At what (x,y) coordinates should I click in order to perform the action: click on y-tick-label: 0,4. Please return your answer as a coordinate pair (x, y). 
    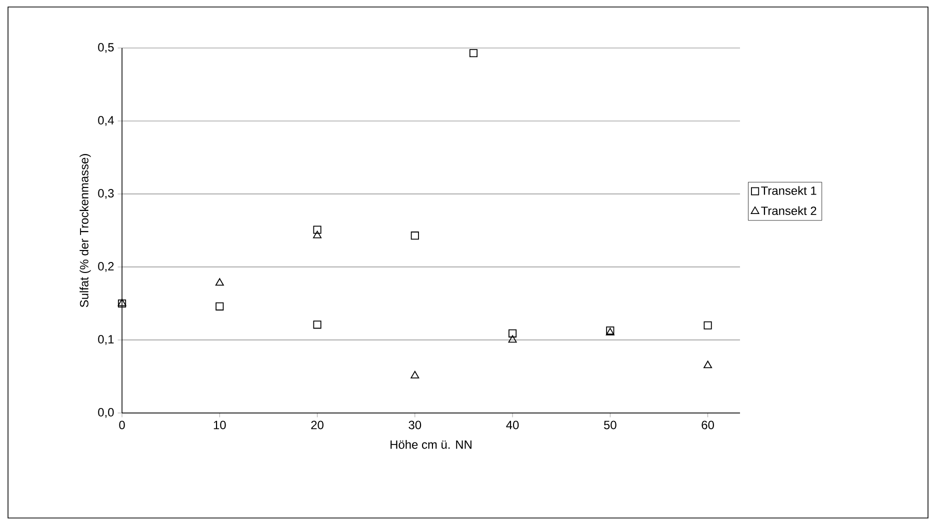
    Looking at the image, I should click on (106, 121).